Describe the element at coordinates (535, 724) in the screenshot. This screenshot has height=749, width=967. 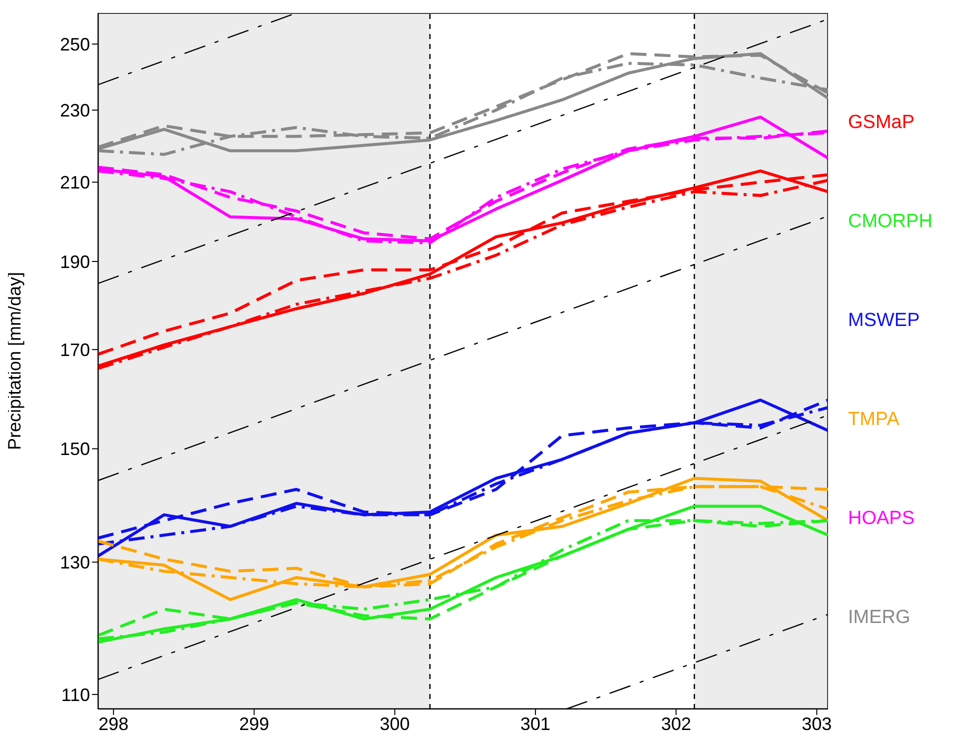
I see `x-tick-label: 301` at that location.